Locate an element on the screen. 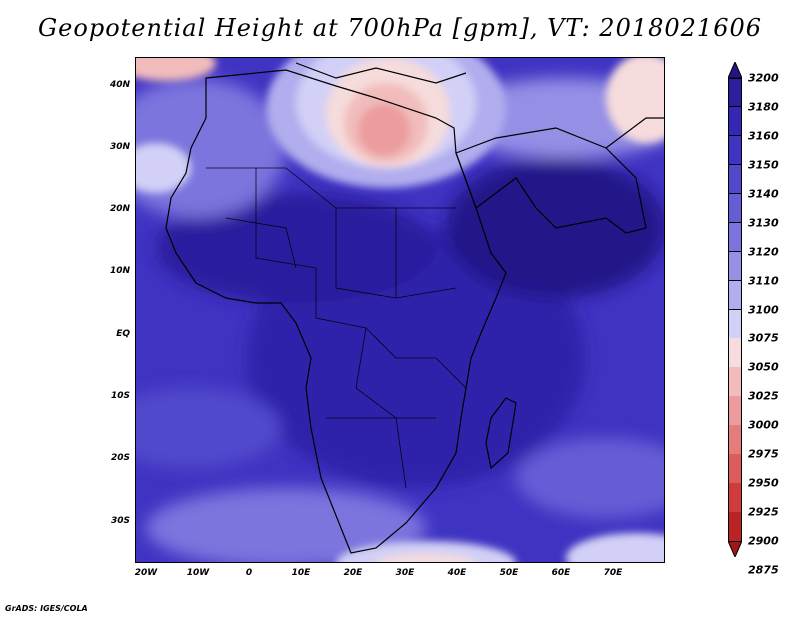 This screenshot has width=800, height=618. colorbar-level-label: 3050 is located at coordinates (763, 367).